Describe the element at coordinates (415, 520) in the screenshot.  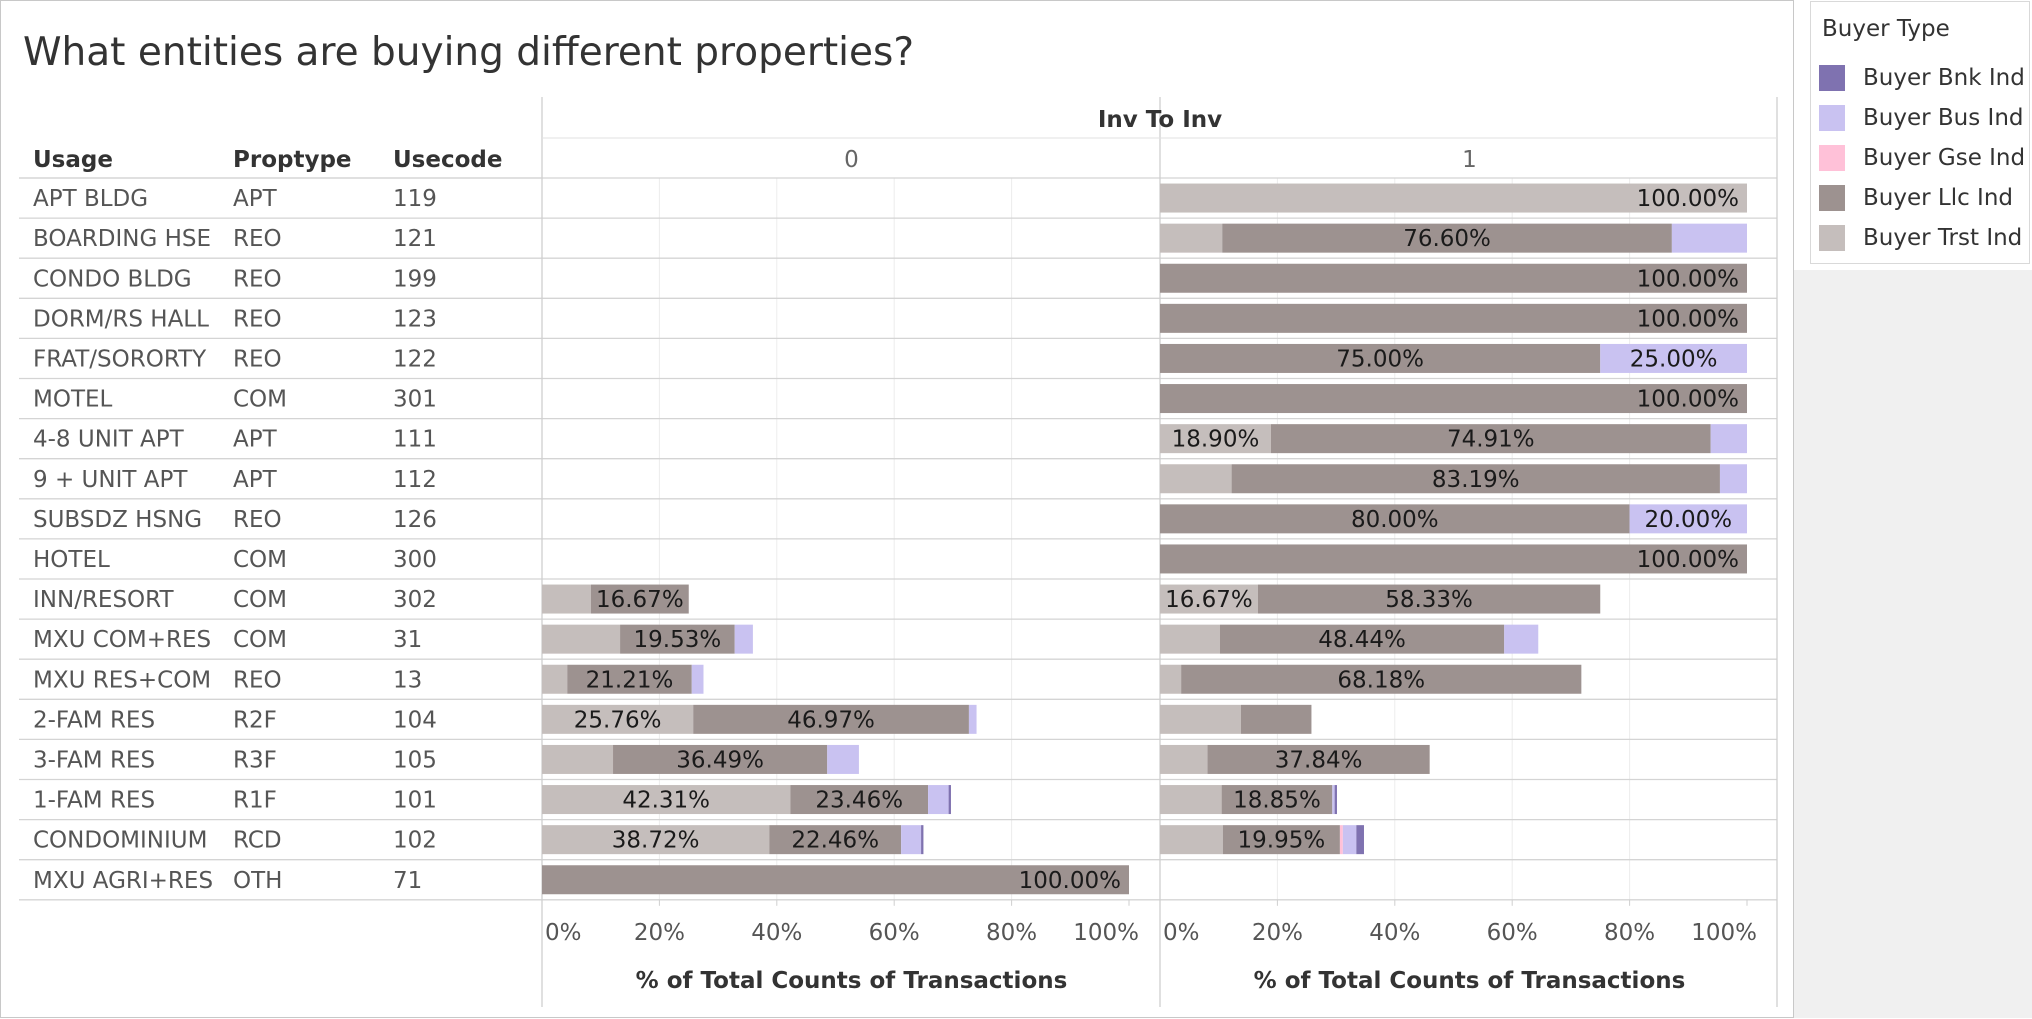
I see `row-label-usecode: 126` at that location.